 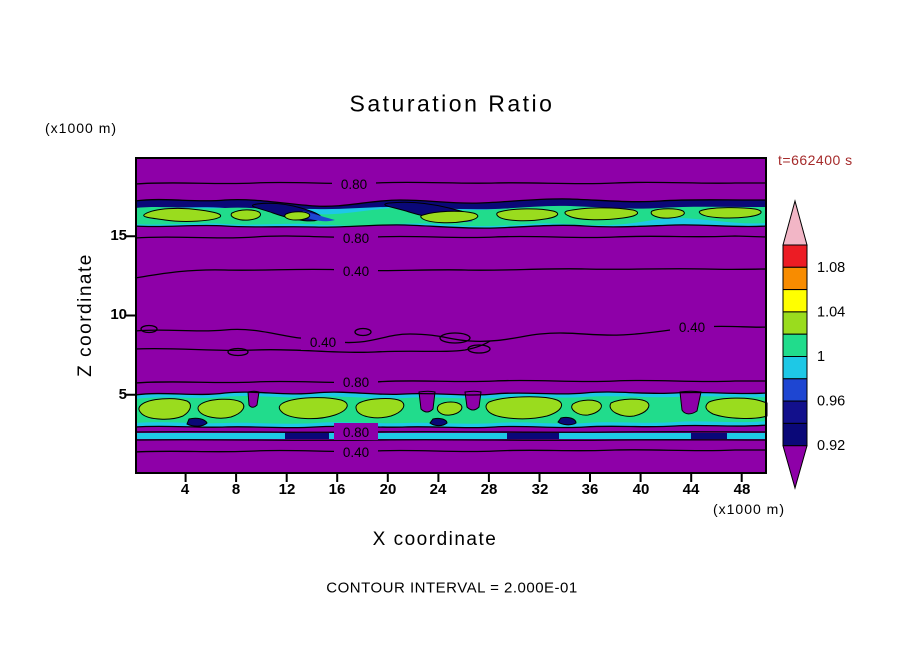 What do you see at coordinates (450, 451) in the screenshot?
I see `contour-line-040-bottom` at bounding box center [450, 451].